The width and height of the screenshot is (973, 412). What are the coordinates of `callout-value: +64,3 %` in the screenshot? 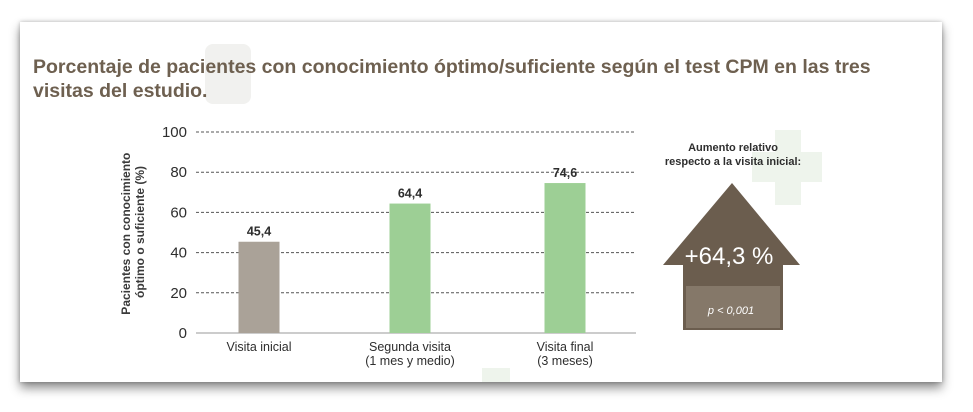 It's located at (729, 256).